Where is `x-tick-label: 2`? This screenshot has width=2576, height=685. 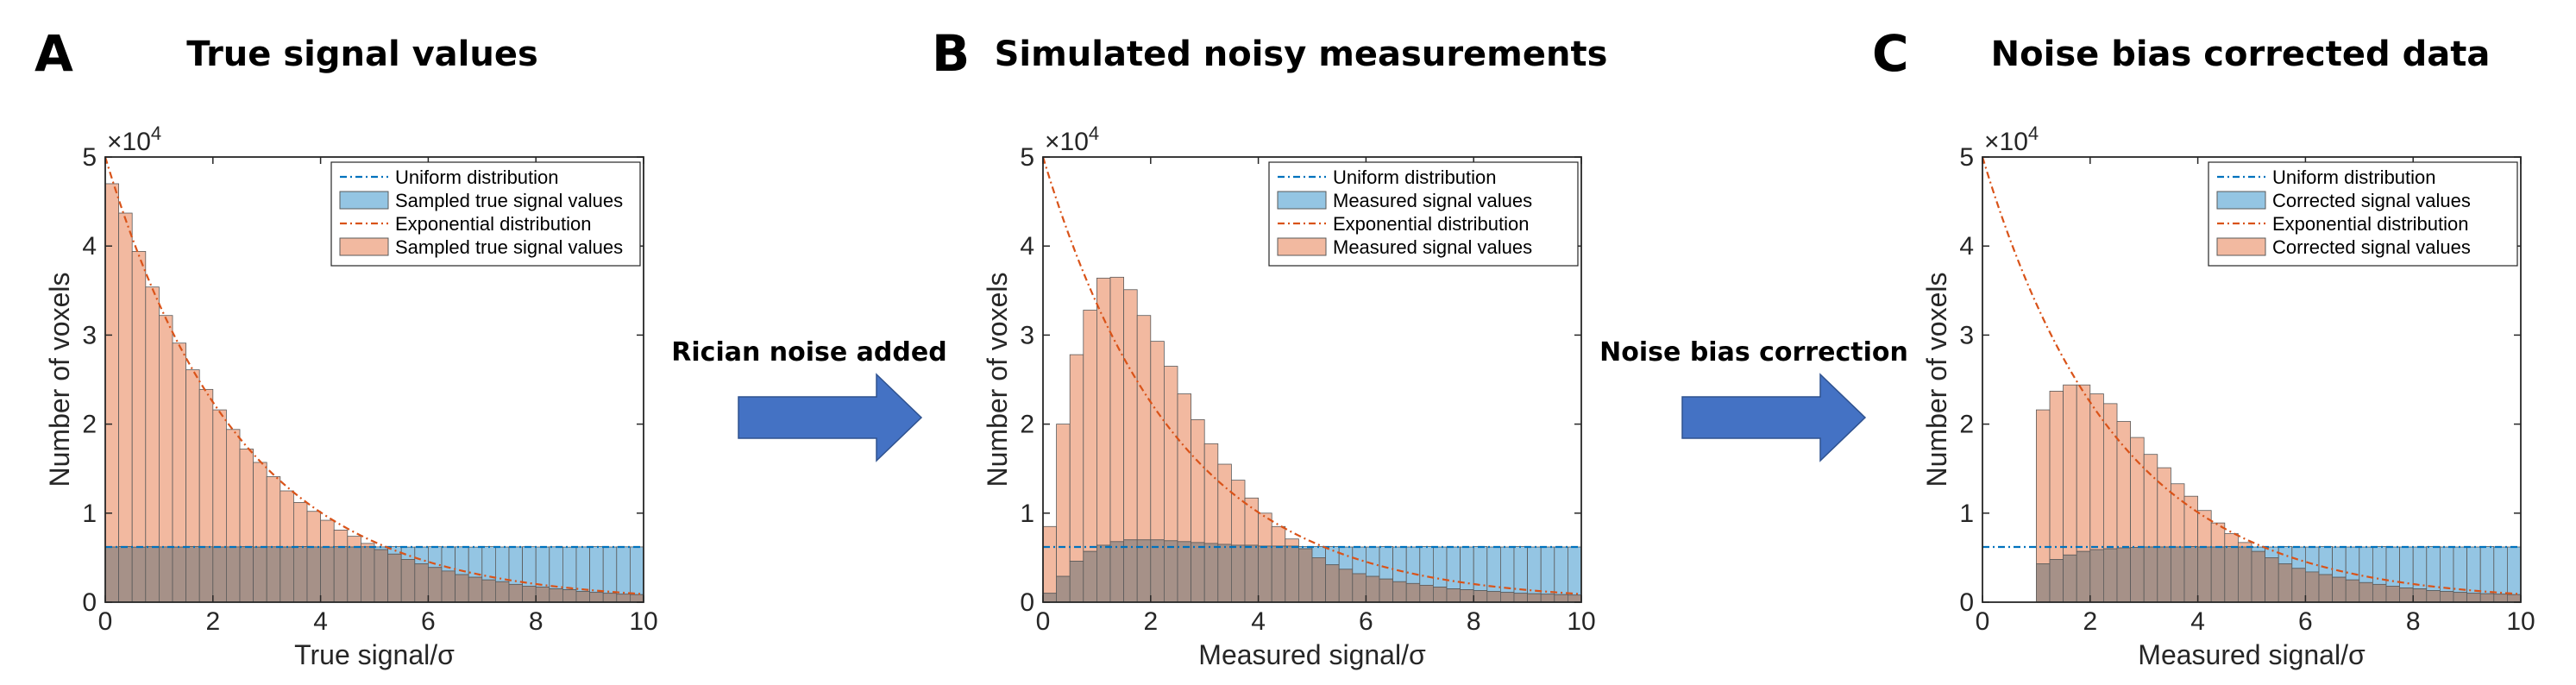
x-tick-label: 2 is located at coordinates (2090, 622).